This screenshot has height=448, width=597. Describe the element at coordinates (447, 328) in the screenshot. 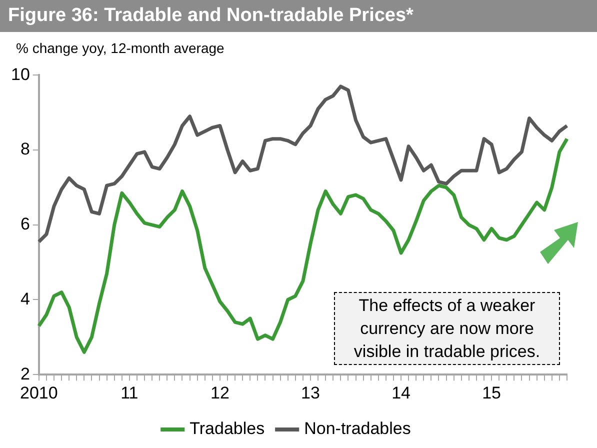

I see `annotation: The effects of a weaker currency are now more visible in tradable prices.` at that location.